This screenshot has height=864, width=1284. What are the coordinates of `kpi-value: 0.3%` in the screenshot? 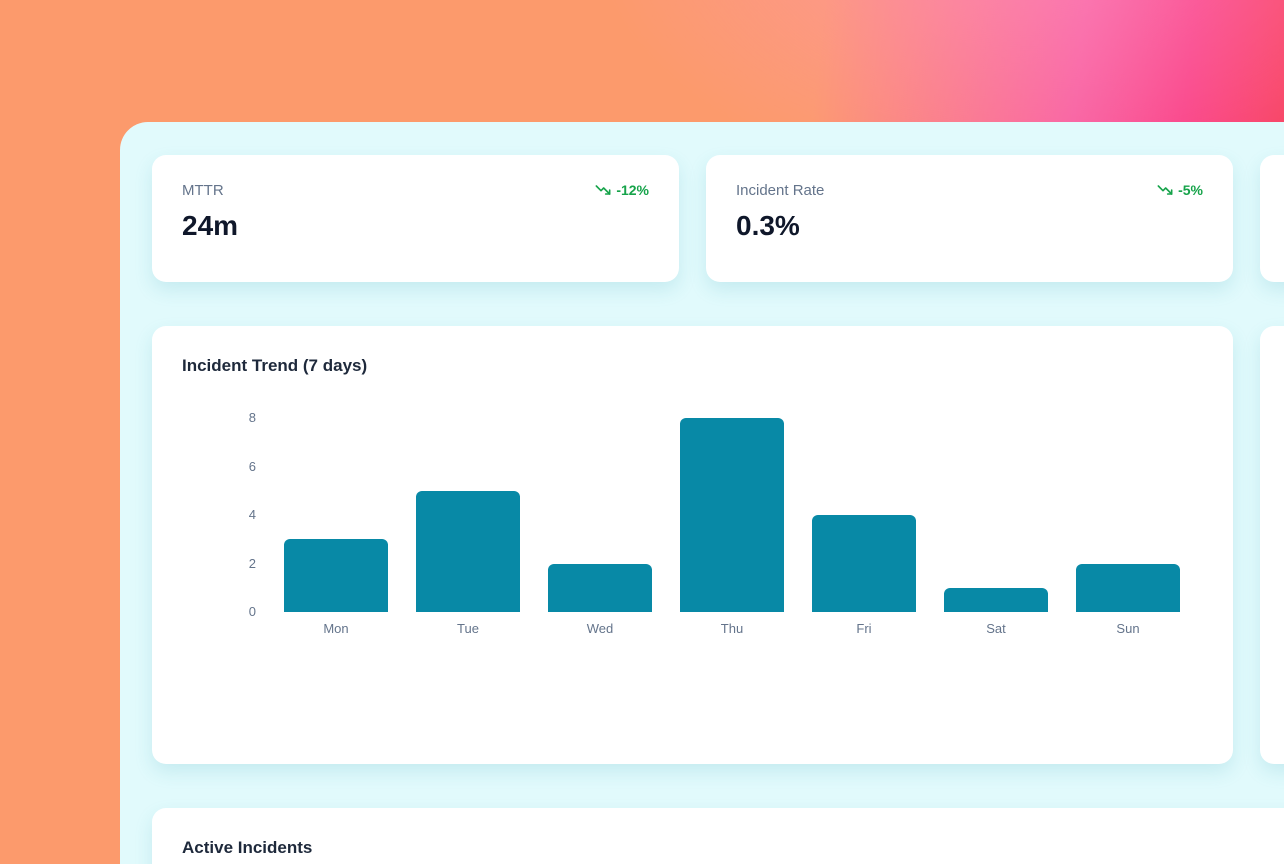 It's located at (768, 225).